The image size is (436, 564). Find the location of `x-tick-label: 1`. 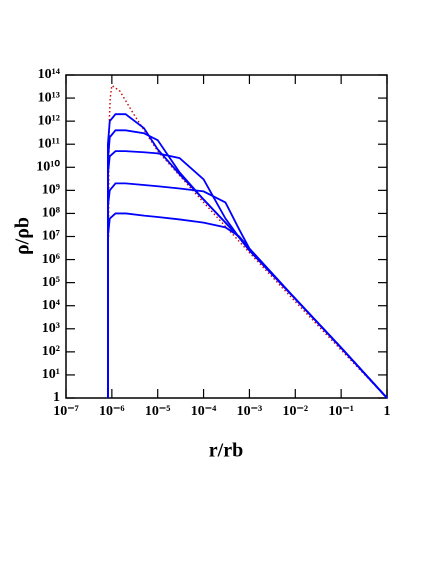

x-tick-label: 1 is located at coordinates (387, 411).